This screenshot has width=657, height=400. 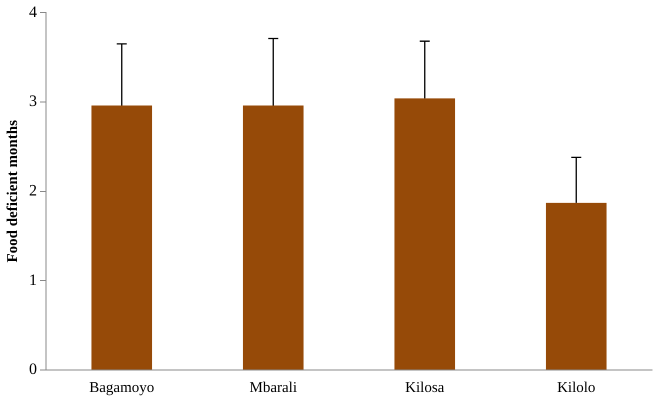 What do you see at coordinates (121, 388) in the screenshot?
I see `x-tick-label: Bagamoyo` at bounding box center [121, 388].